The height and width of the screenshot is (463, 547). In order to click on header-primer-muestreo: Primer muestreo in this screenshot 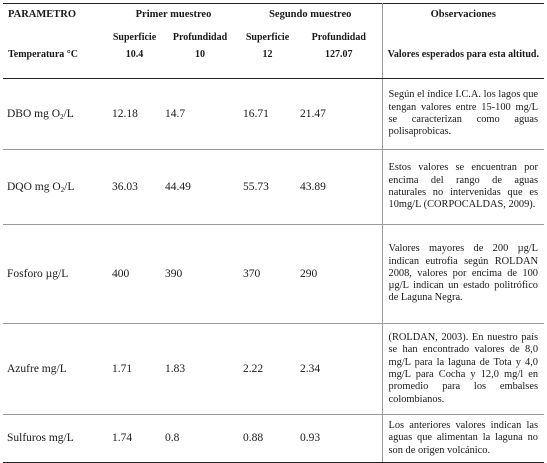, I will do `click(173, 16)`.